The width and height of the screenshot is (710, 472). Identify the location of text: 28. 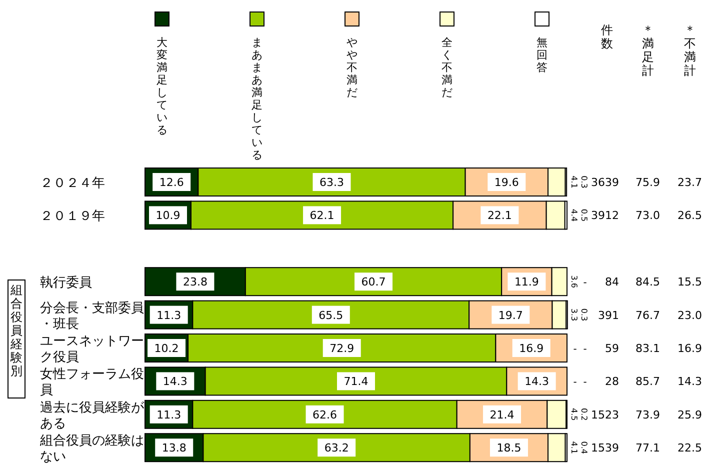
(612, 381).